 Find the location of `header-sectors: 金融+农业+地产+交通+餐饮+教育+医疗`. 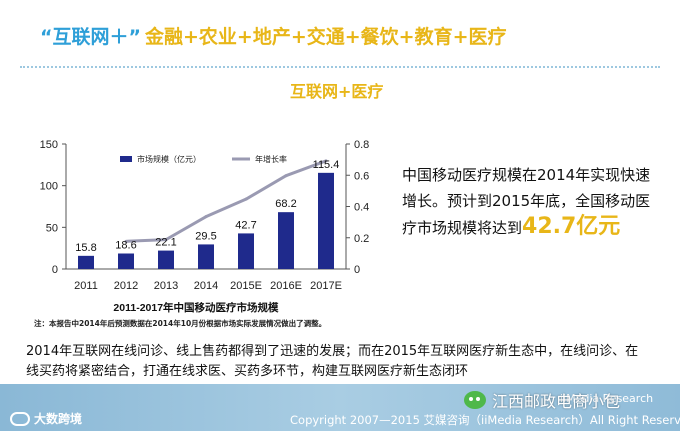

header-sectors: 金融+农业+地产+交通+餐饮+教育+医疗 is located at coordinates (325, 37).